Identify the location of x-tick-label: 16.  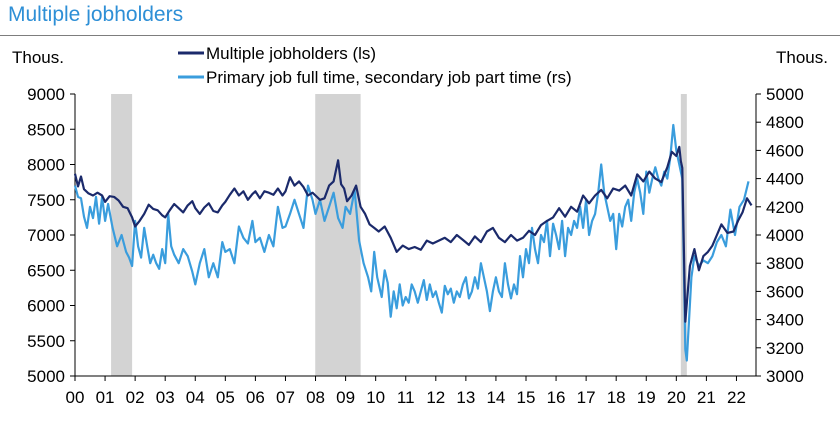
(556, 397).